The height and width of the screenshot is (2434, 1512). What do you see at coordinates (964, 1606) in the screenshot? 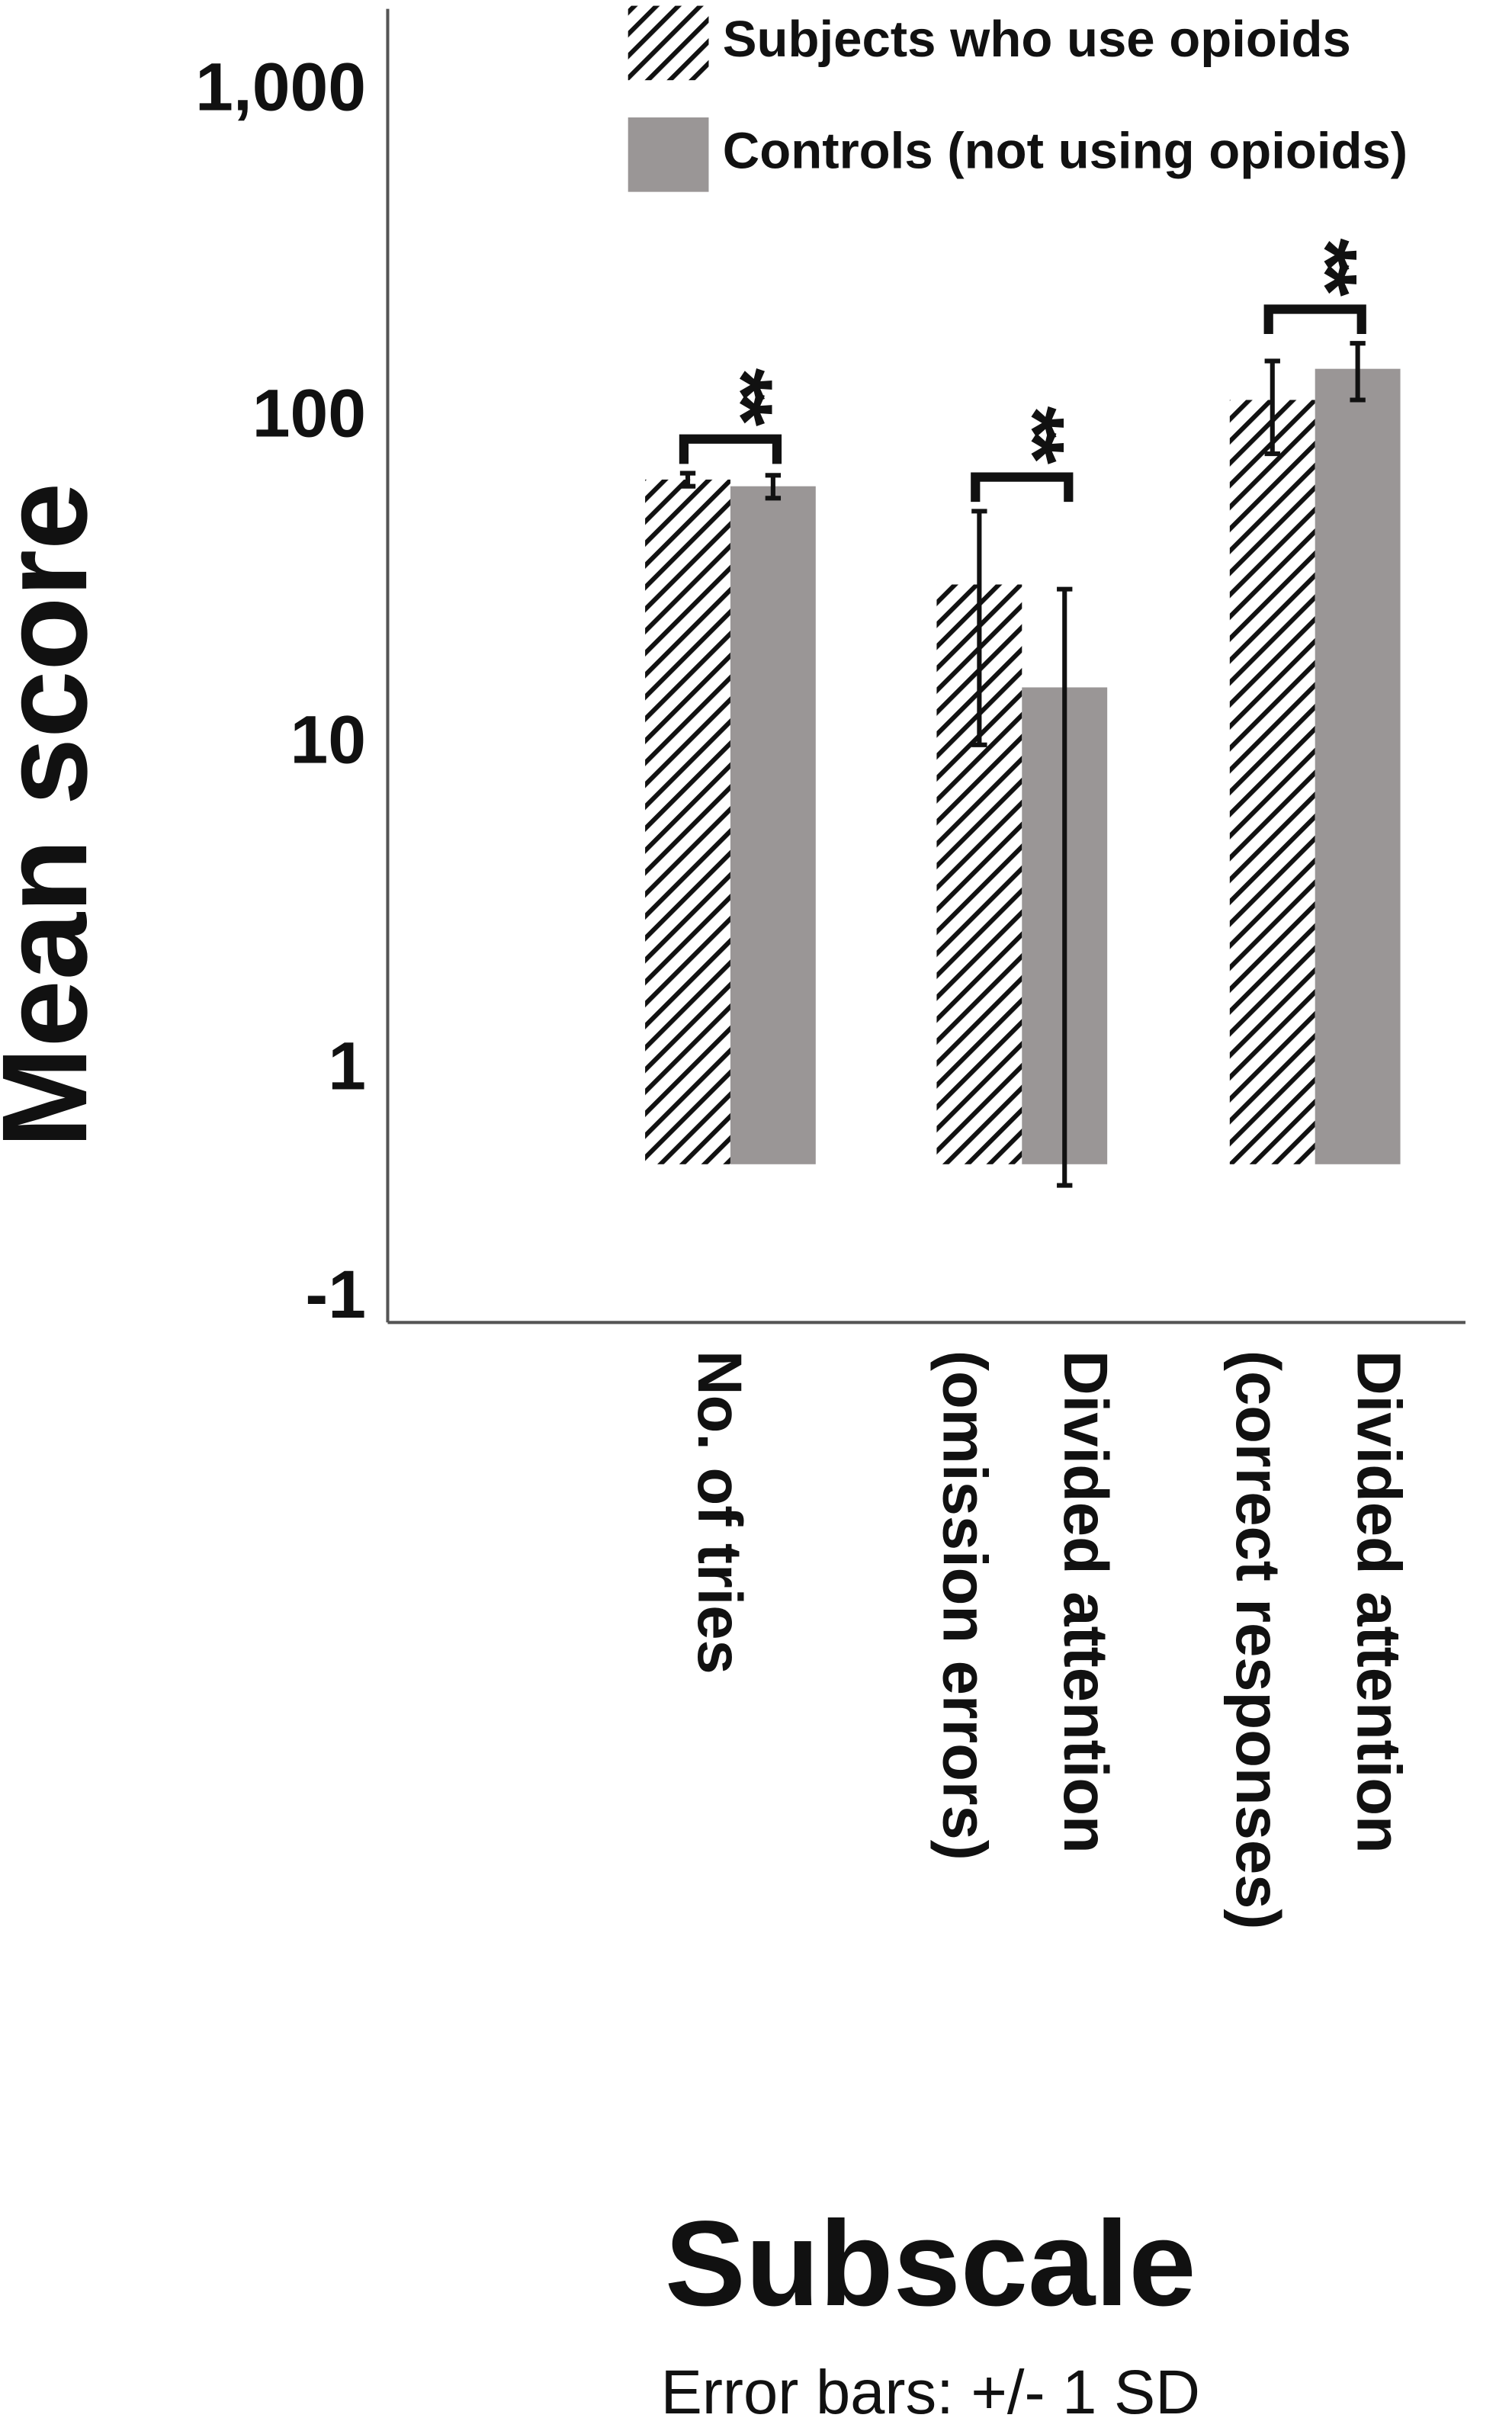
I see `x-tick-label: (omission errors)` at bounding box center [964, 1606].